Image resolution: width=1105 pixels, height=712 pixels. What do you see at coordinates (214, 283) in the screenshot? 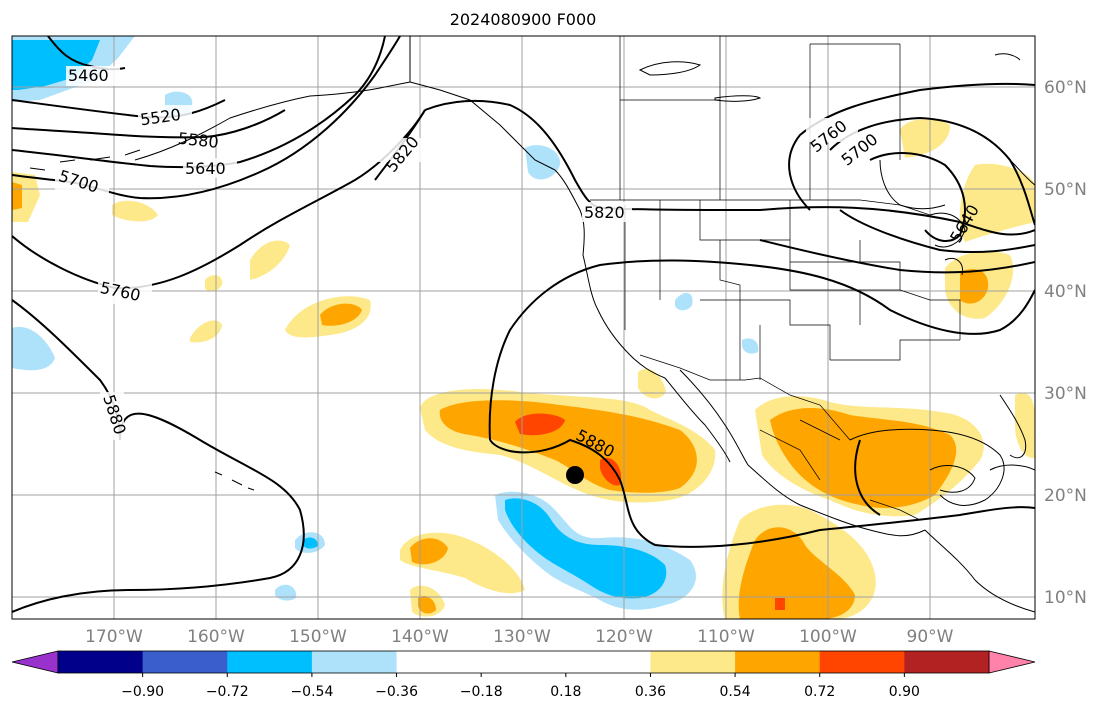
I see `anomaly-yellow-c` at bounding box center [214, 283].